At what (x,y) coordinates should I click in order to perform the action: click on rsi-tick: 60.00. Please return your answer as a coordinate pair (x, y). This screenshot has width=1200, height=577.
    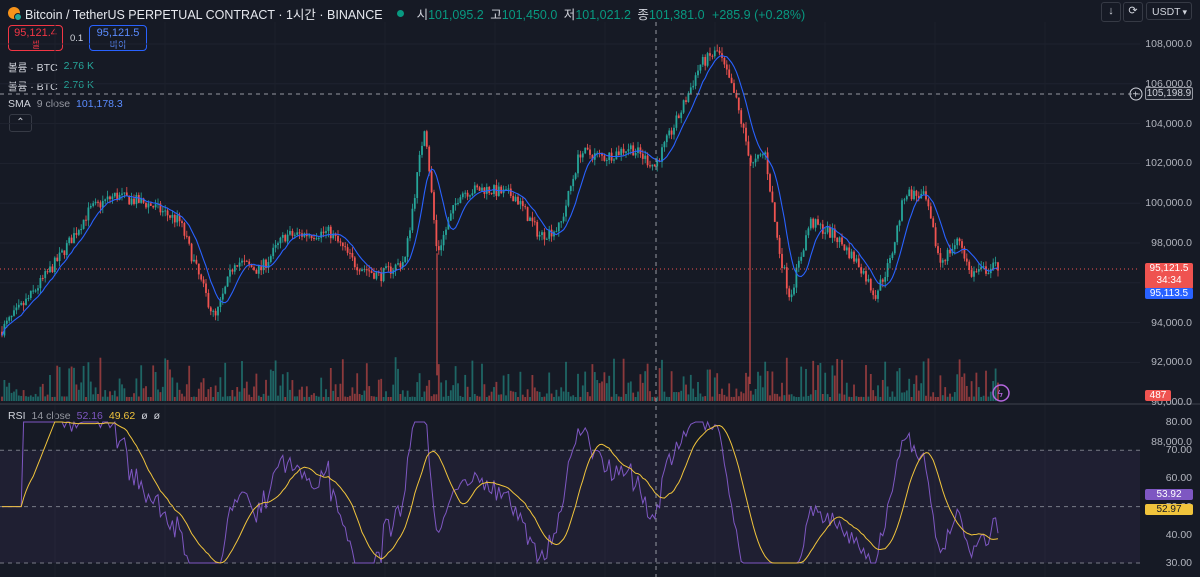
    Looking at the image, I should click on (1178, 478).